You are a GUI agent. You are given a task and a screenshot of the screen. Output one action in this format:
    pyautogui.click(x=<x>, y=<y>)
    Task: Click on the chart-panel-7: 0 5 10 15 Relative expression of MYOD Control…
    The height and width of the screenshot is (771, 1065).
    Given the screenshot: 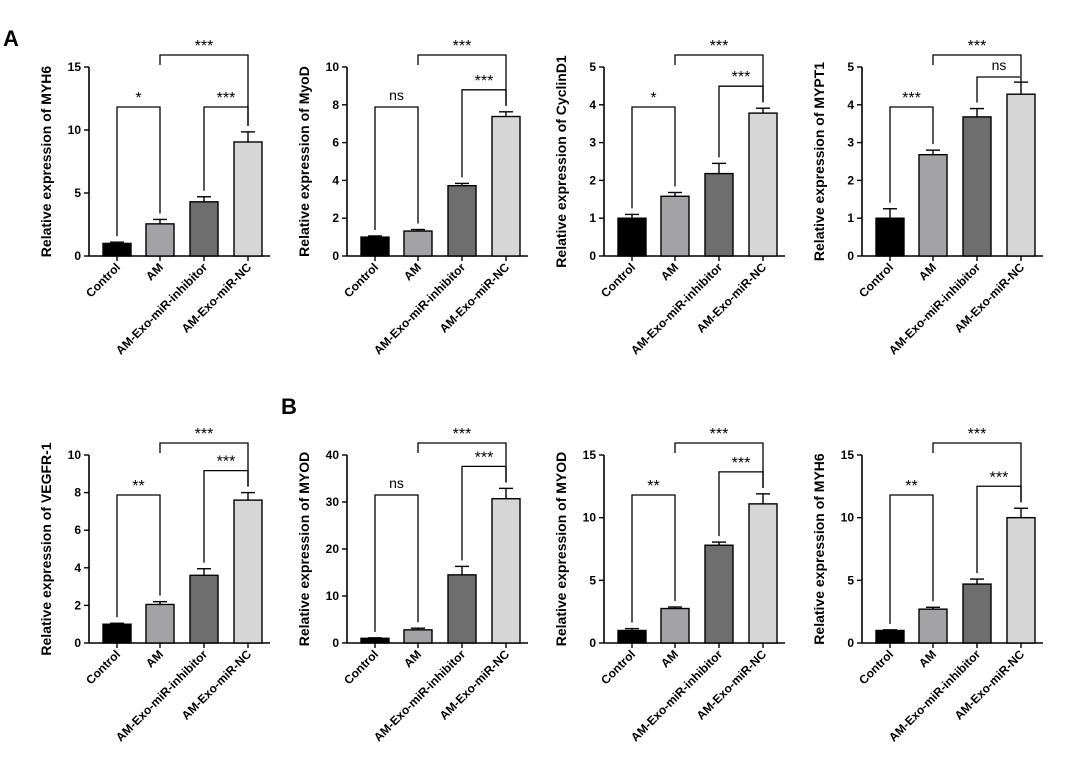 What is the action you would take?
    pyautogui.click(x=669, y=585)
    